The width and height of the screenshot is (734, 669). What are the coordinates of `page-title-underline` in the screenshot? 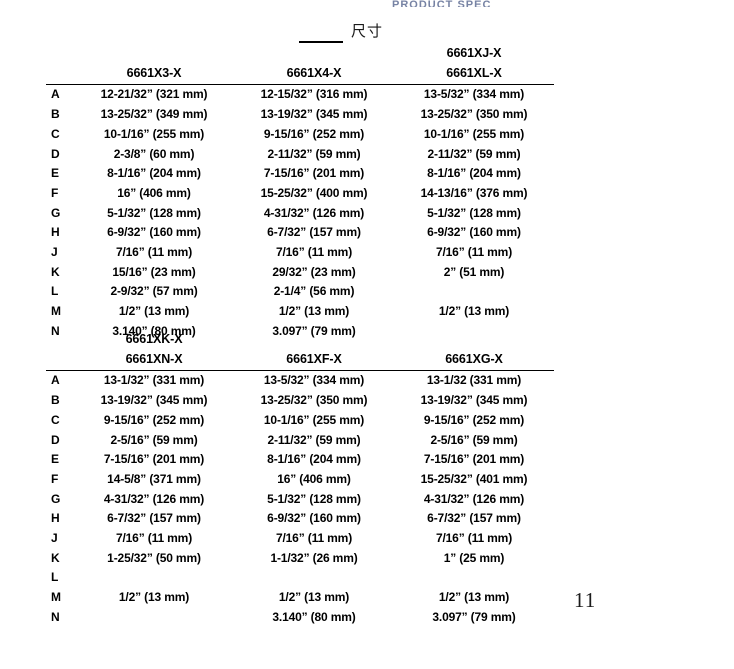 It's located at (321, 42).